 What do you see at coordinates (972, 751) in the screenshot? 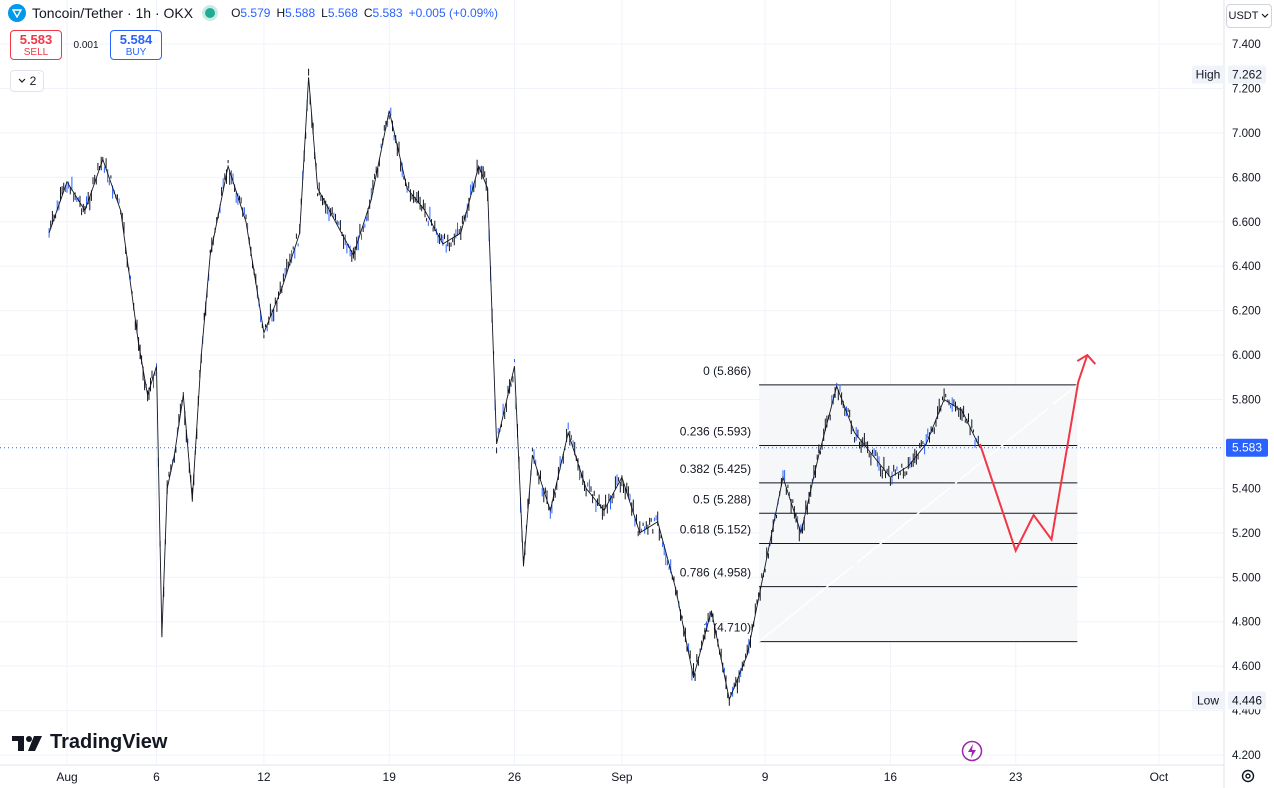
I see `lightning-icon` at bounding box center [972, 751].